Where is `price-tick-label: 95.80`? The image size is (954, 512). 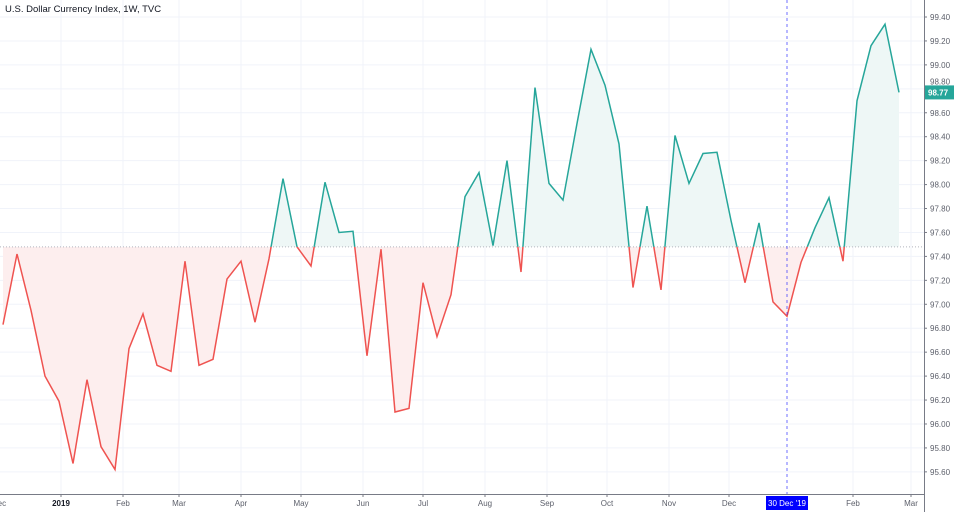 price-tick-label: 95.80 is located at coordinates (940, 448).